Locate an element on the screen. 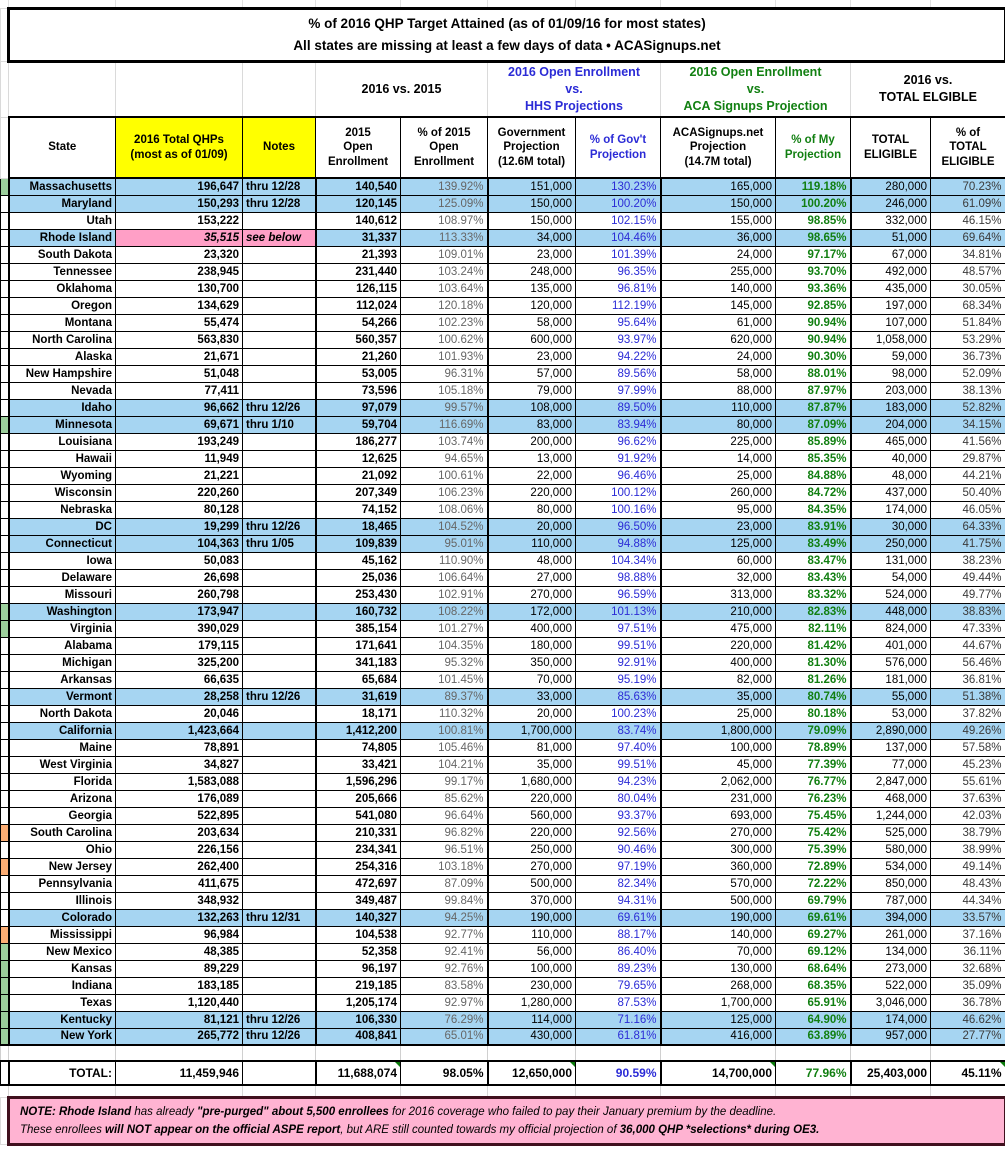  total-eligible-cell: 77,000 is located at coordinates (890, 764).